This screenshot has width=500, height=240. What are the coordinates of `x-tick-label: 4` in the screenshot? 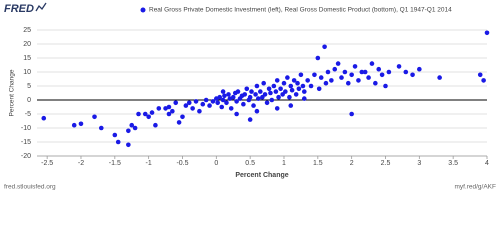 It's located at (487, 163).